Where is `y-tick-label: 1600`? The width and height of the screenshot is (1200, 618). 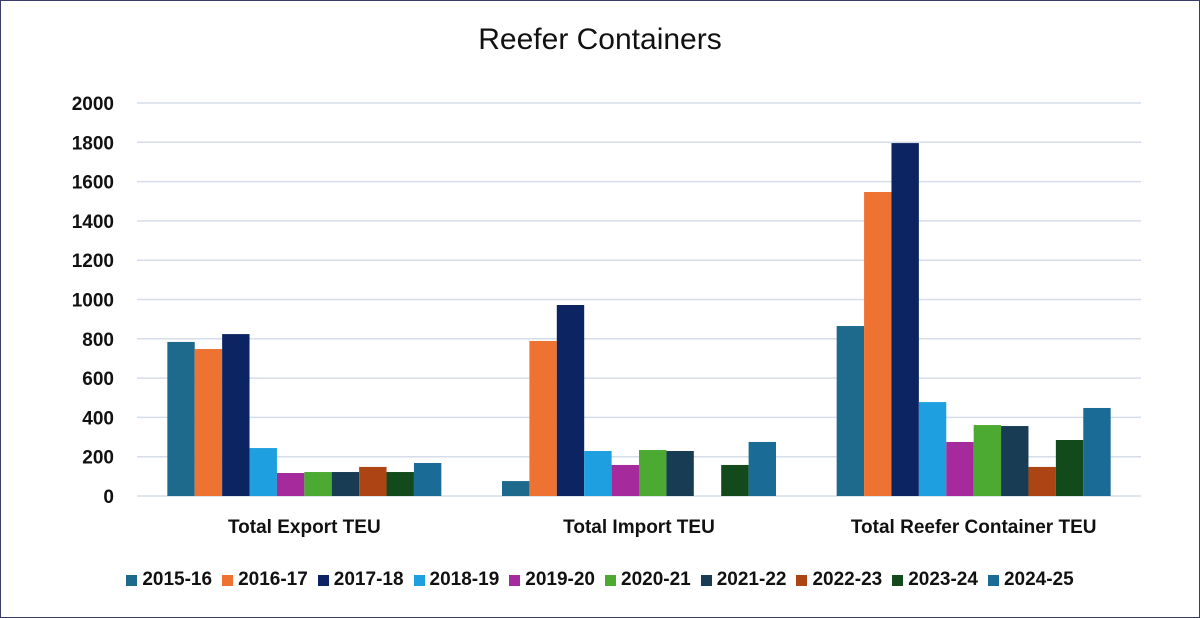 y-tick-label: 1600 is located at coordinates (93, 183).